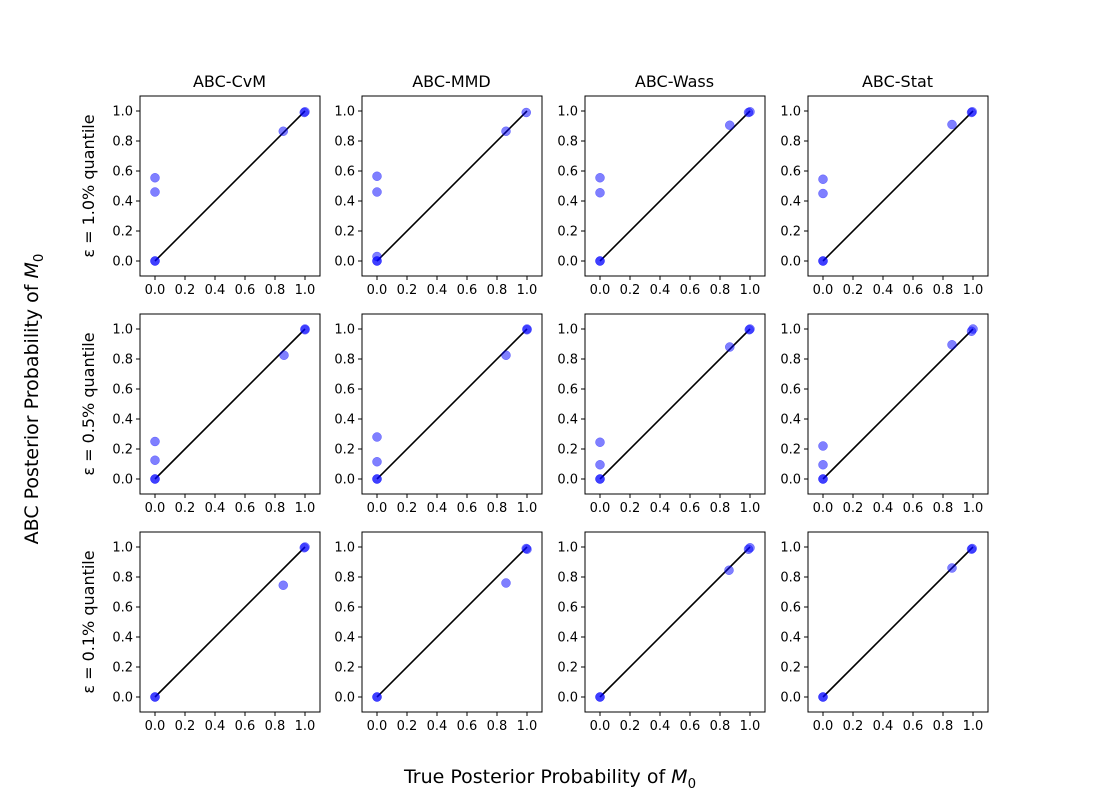 The height and width of the screenshot is (800, 1100). I want to click on subplot-r2-c3: 0.0 0.0 0.2 0.2 0.4 0.4 0.6 0.6 0.8 0.8 1.0 1.0, so click(884, 632).